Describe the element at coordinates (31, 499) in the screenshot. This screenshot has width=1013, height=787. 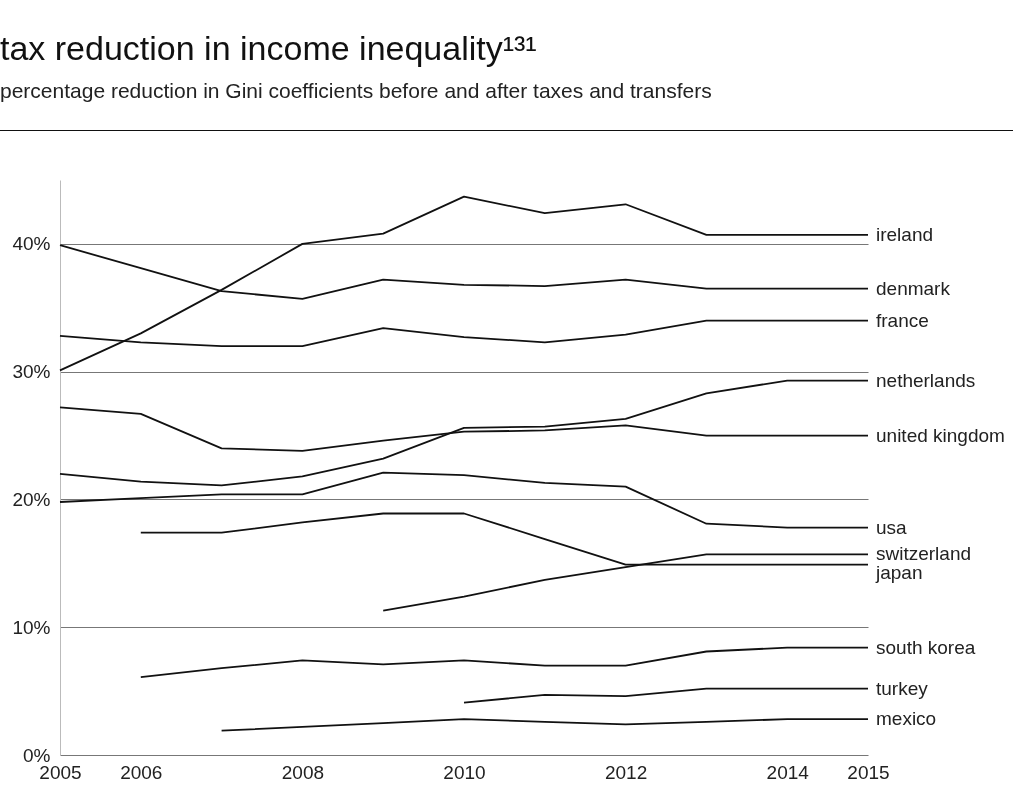
I see `y-tick-label: 20%` at that location.